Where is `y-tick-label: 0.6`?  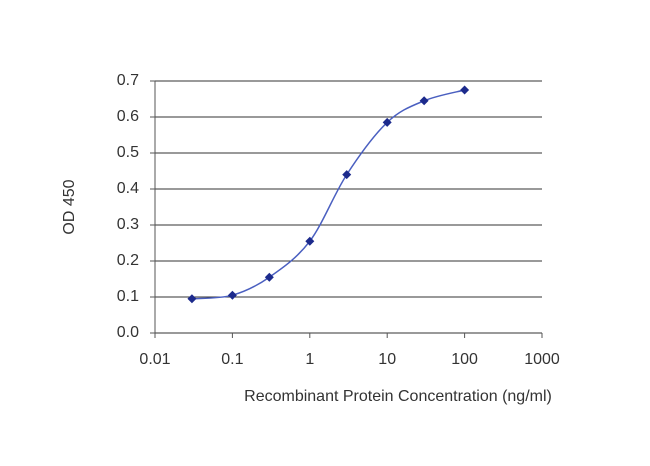
y-tick-label: 0.6 is located at coordinates (128, 116).